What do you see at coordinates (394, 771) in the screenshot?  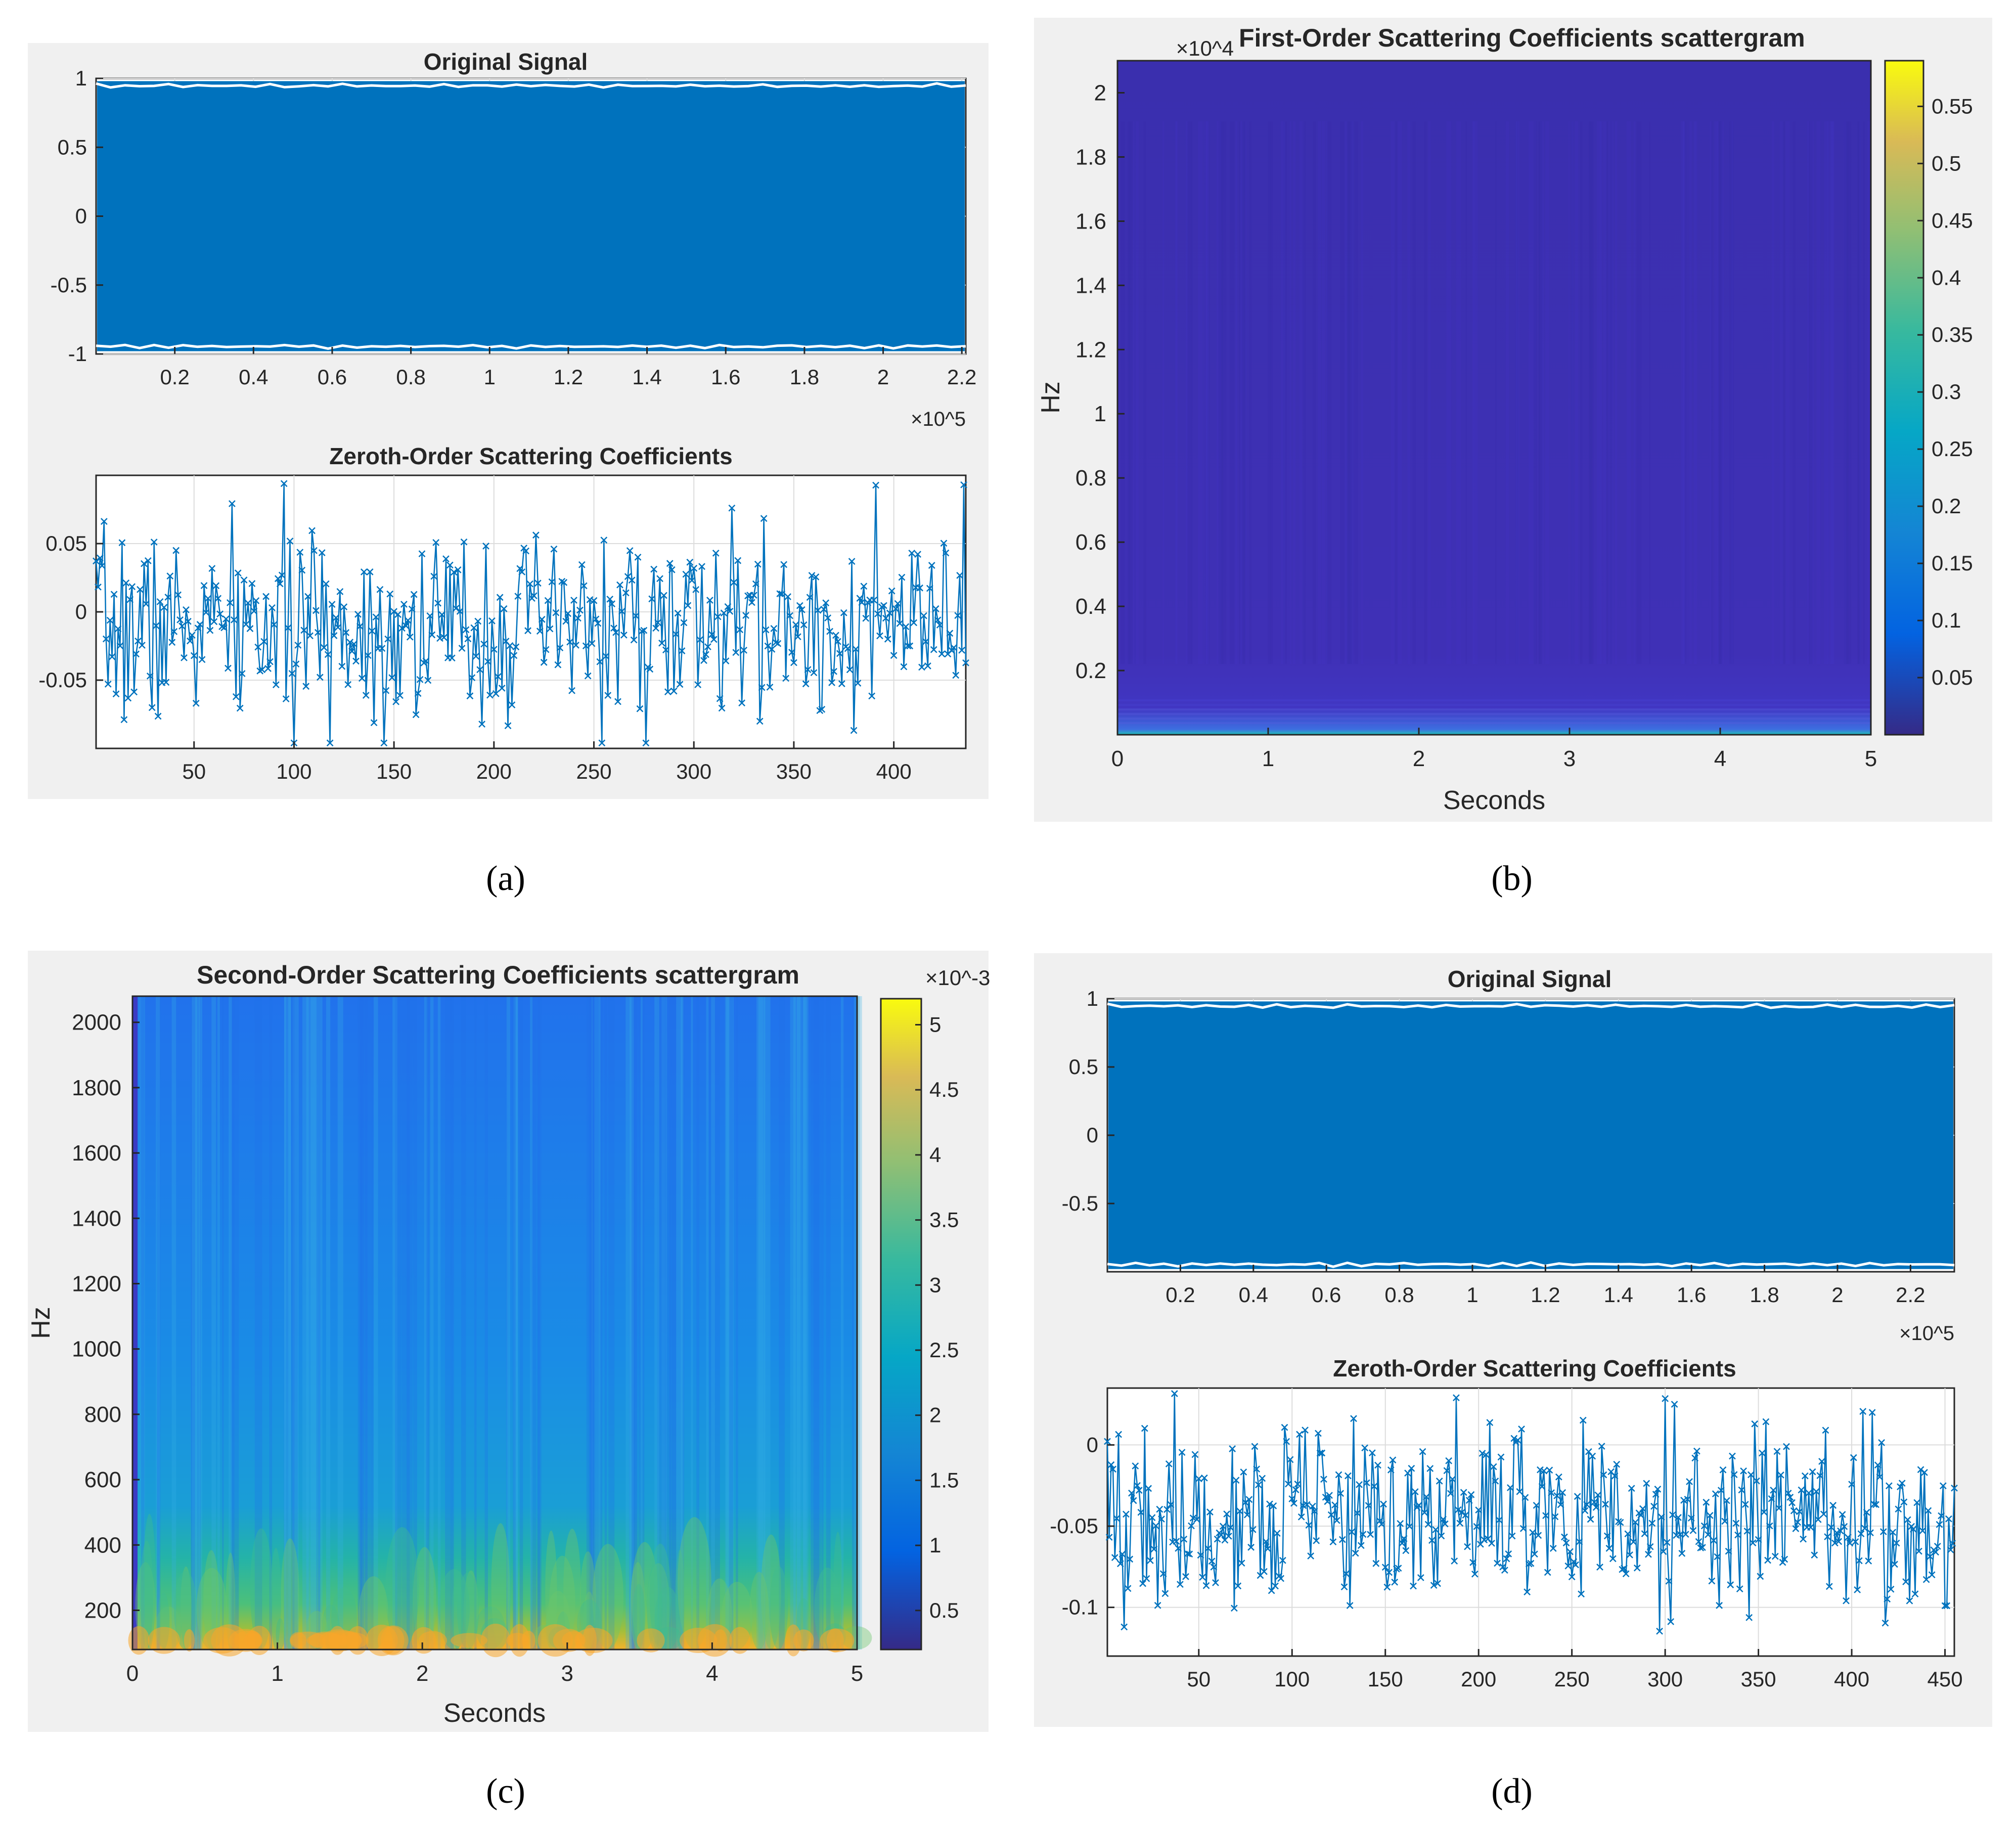 I see `x-tick-label: 150` at bounding box center [394, 771].